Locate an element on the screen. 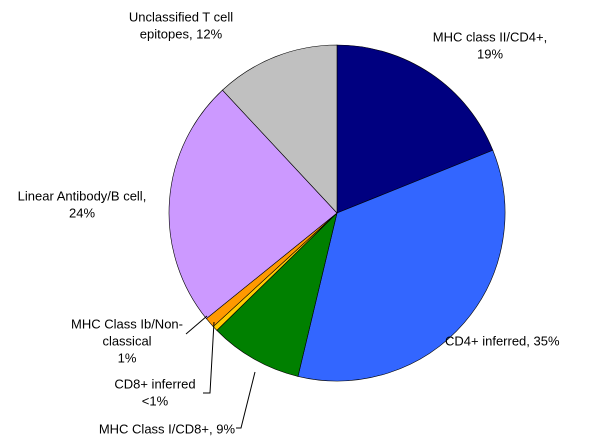 Image resolution: width=609 pixels, height=436 pixels. slice-label: MHC Class Ib/Non- is located at coordinates (127, 323).